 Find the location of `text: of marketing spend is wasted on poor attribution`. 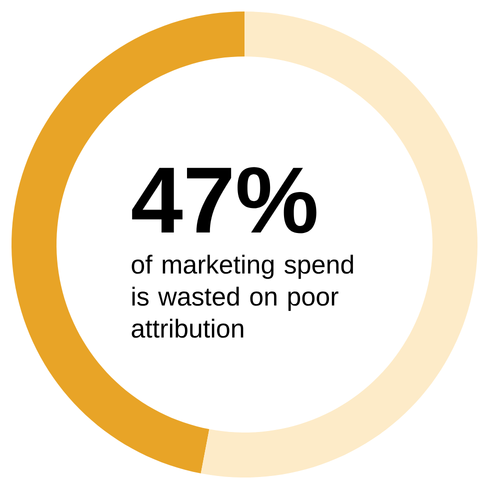

text: of marketing spend is wasted on poor attribution is located at coordinates (242, 296).